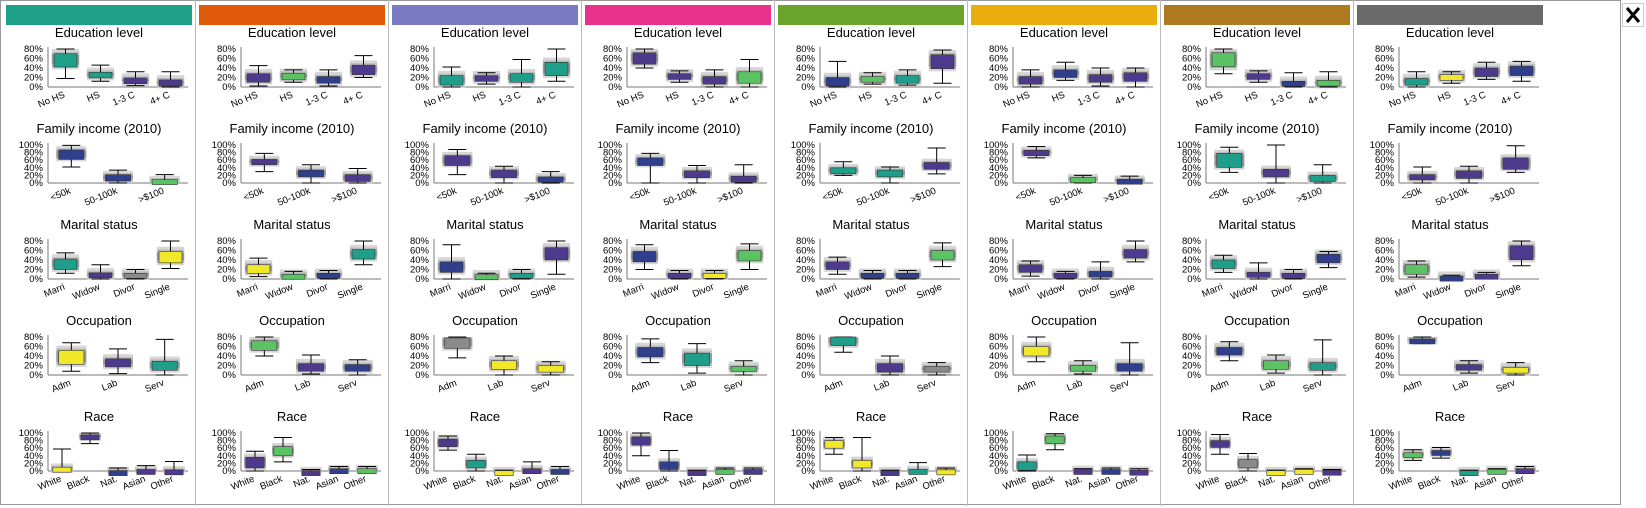  What do you see at coordinates (388, 253) in the screenshot?
I see `column-separator` at bounding box center [388, 253].